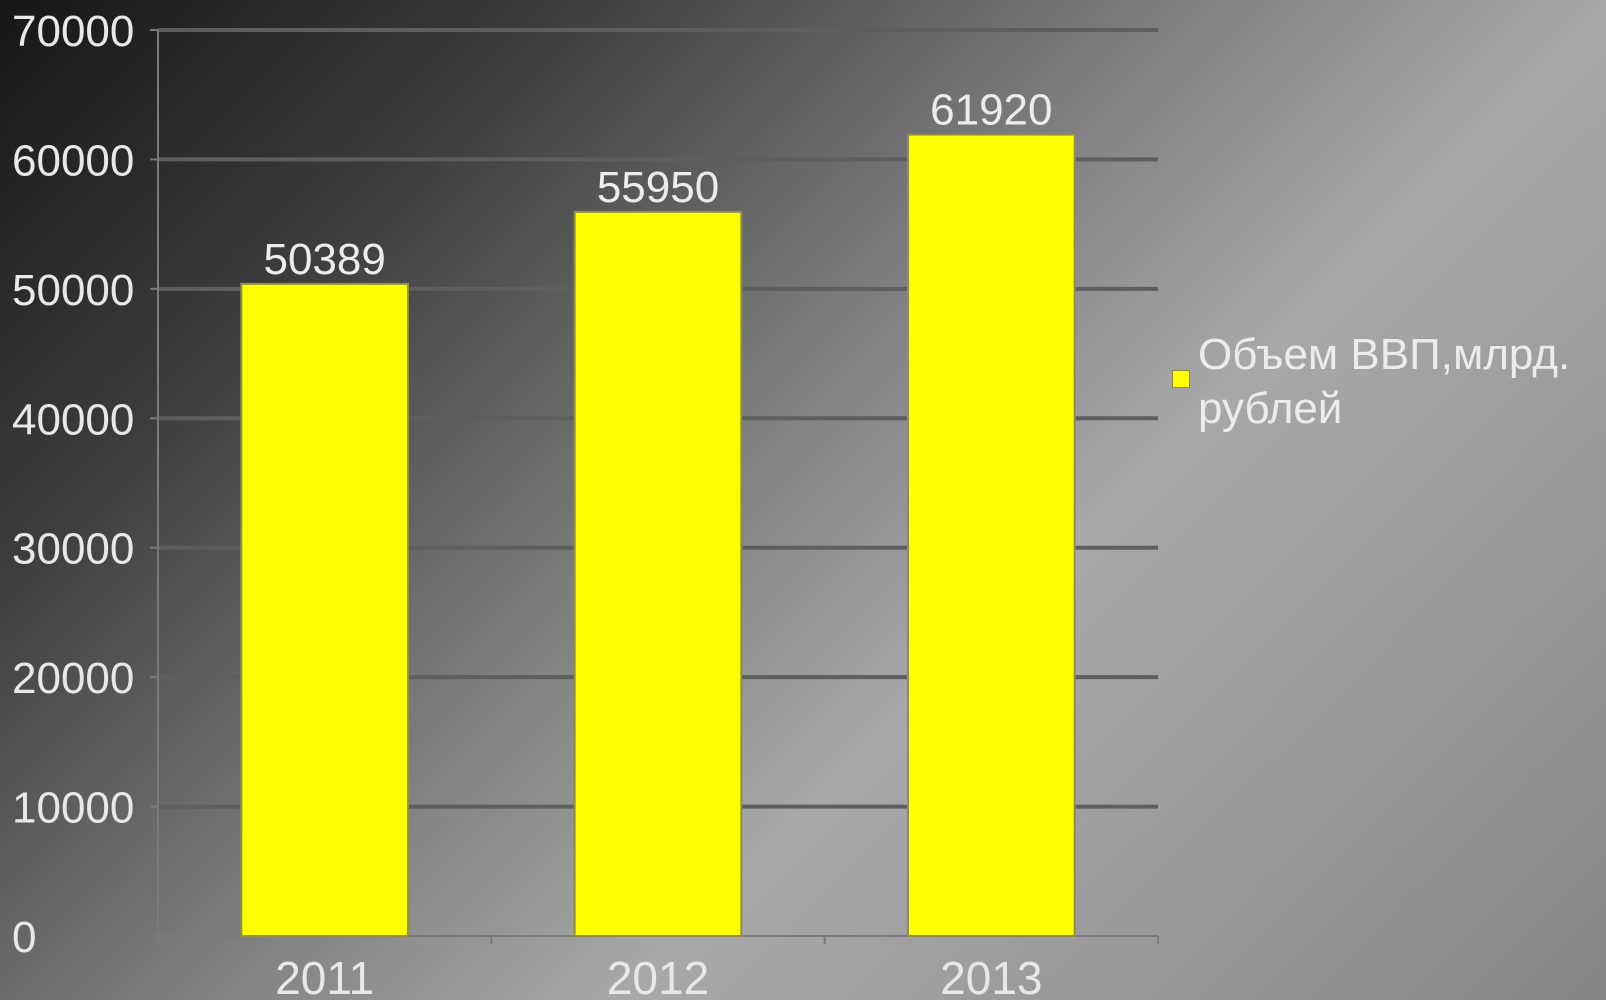  What do you see at coordinates (1181, 379) in the screenshot?
I see `legend-swatch` at bounding box center [1181, 379].